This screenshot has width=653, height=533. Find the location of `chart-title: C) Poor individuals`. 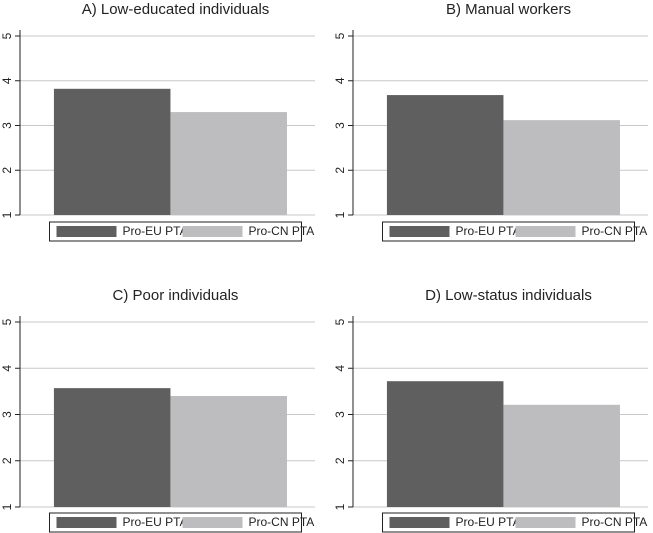

chart-title: C) Poor individuals is located at coordinates (176, 295).